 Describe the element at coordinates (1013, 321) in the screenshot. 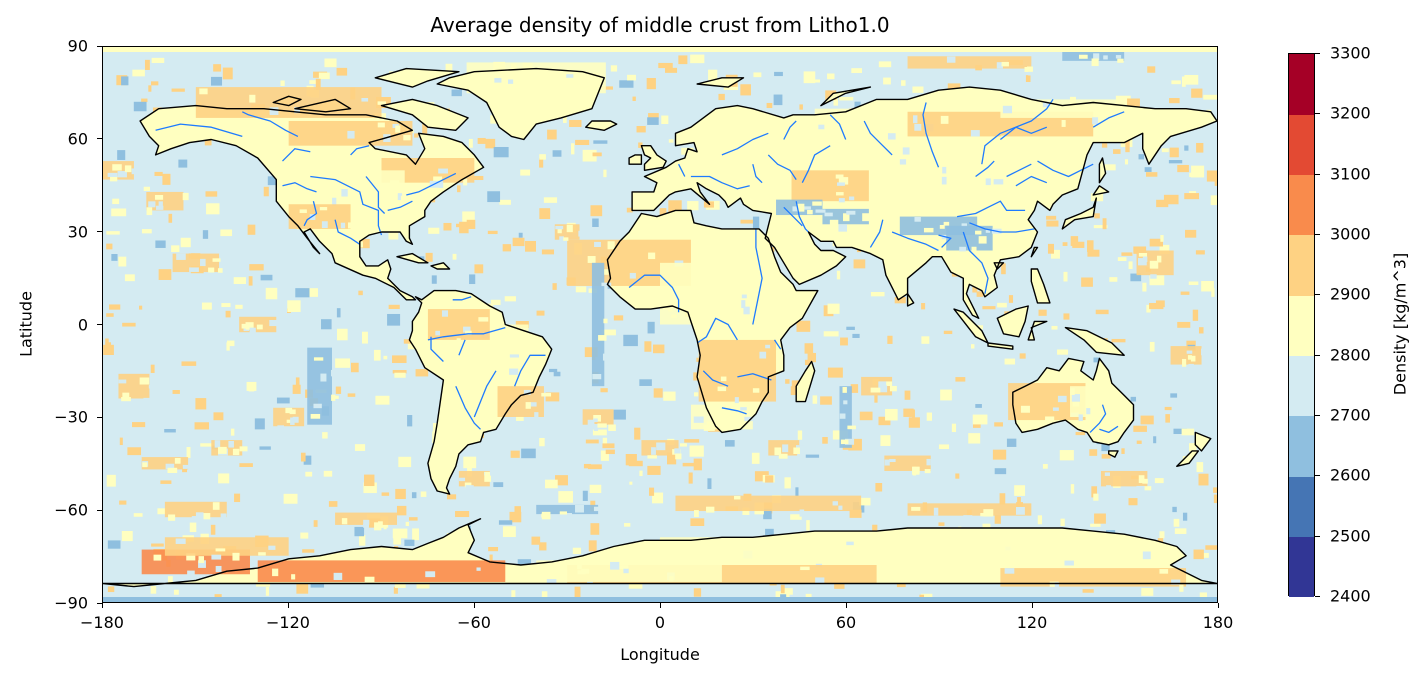

I see `land-borneo` at that location.